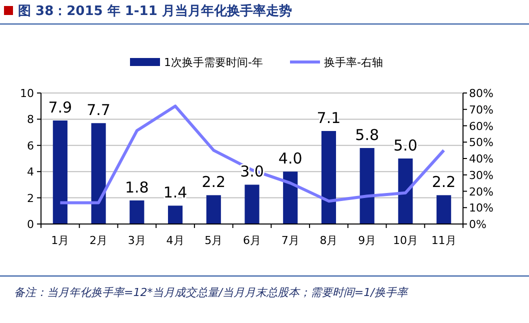 The image size is (529, 323). Describe the element at coordinates (137, 240) in the screenshot. I see `x-tick-label: 3月` at that location.